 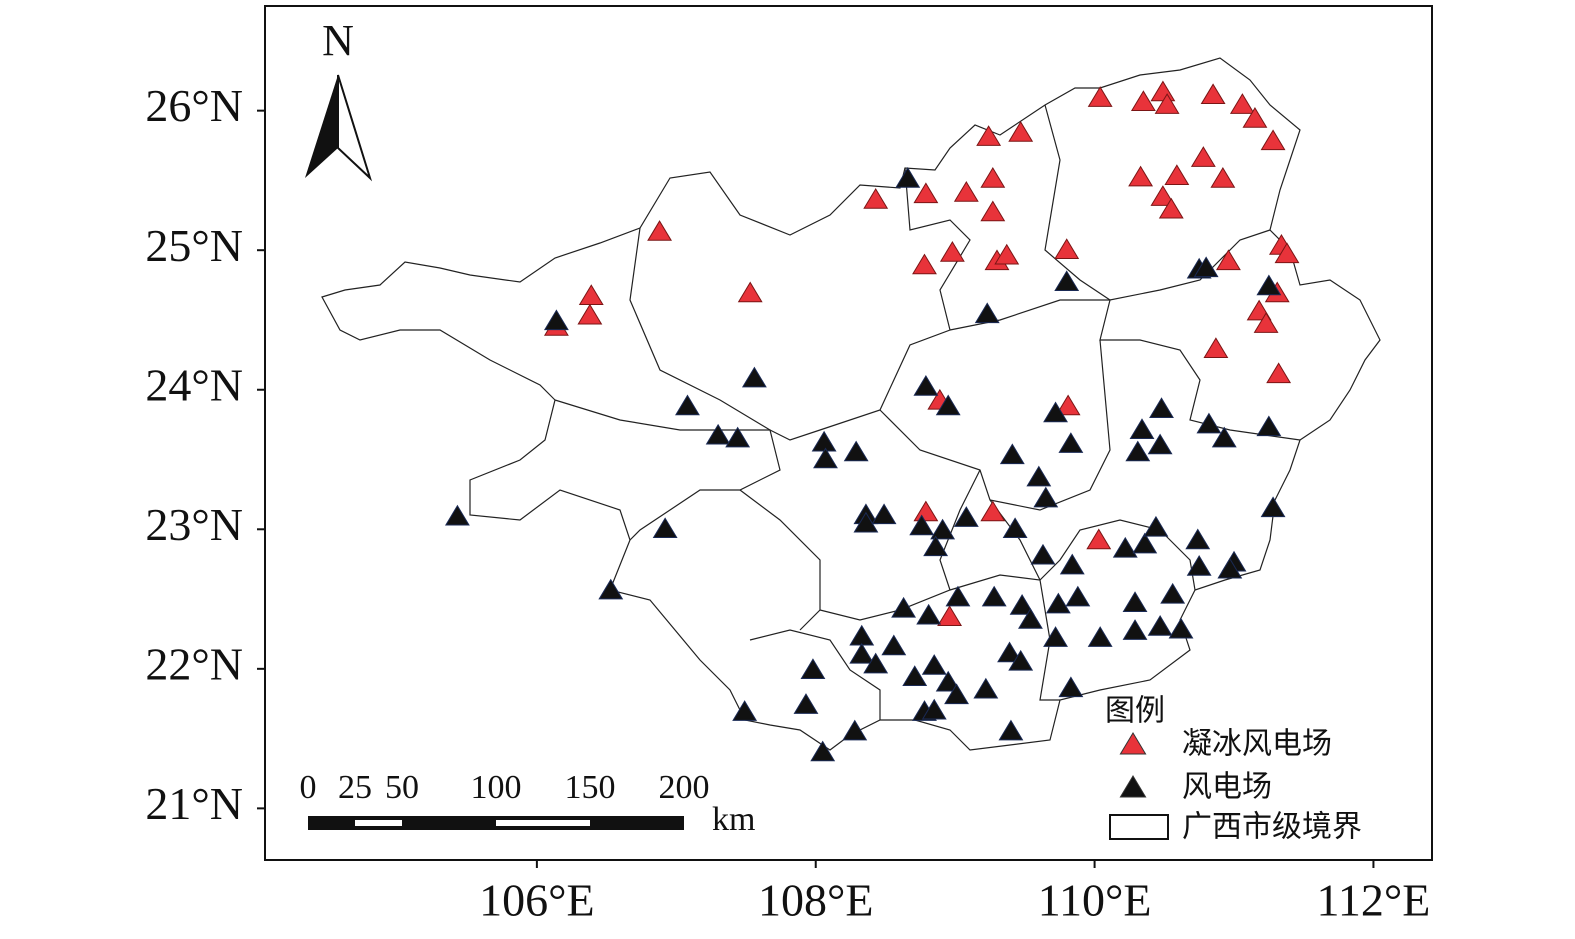 I want to click on legend-label: 凝冰风电场, so click(x=1257, y=744).